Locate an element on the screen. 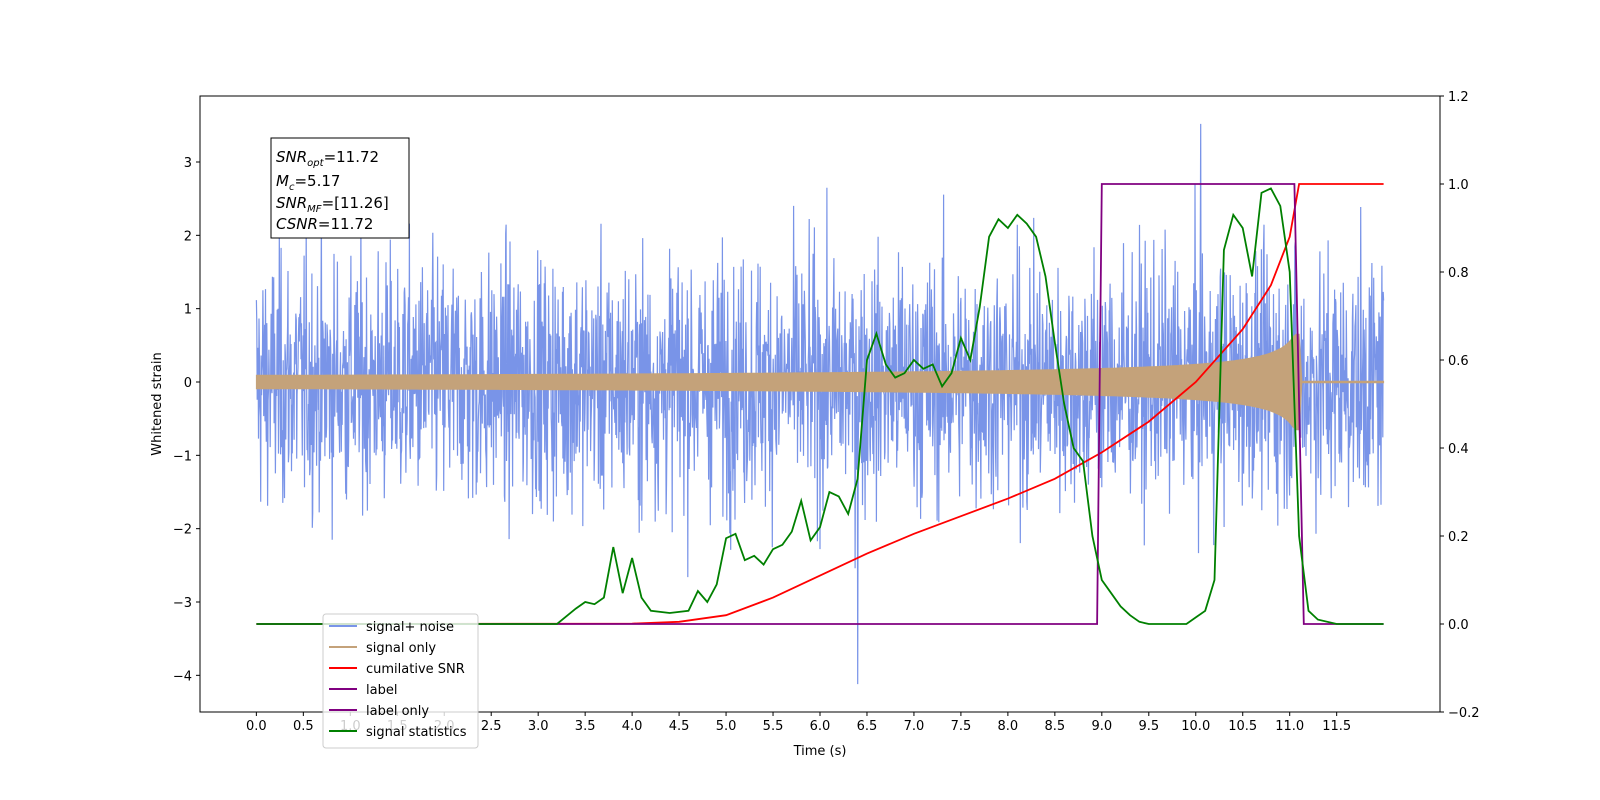 Image resolution: width=1600 pixels, height=800 pixels. x-tick-label: 8.5 is located at coordinates (1055, 726).